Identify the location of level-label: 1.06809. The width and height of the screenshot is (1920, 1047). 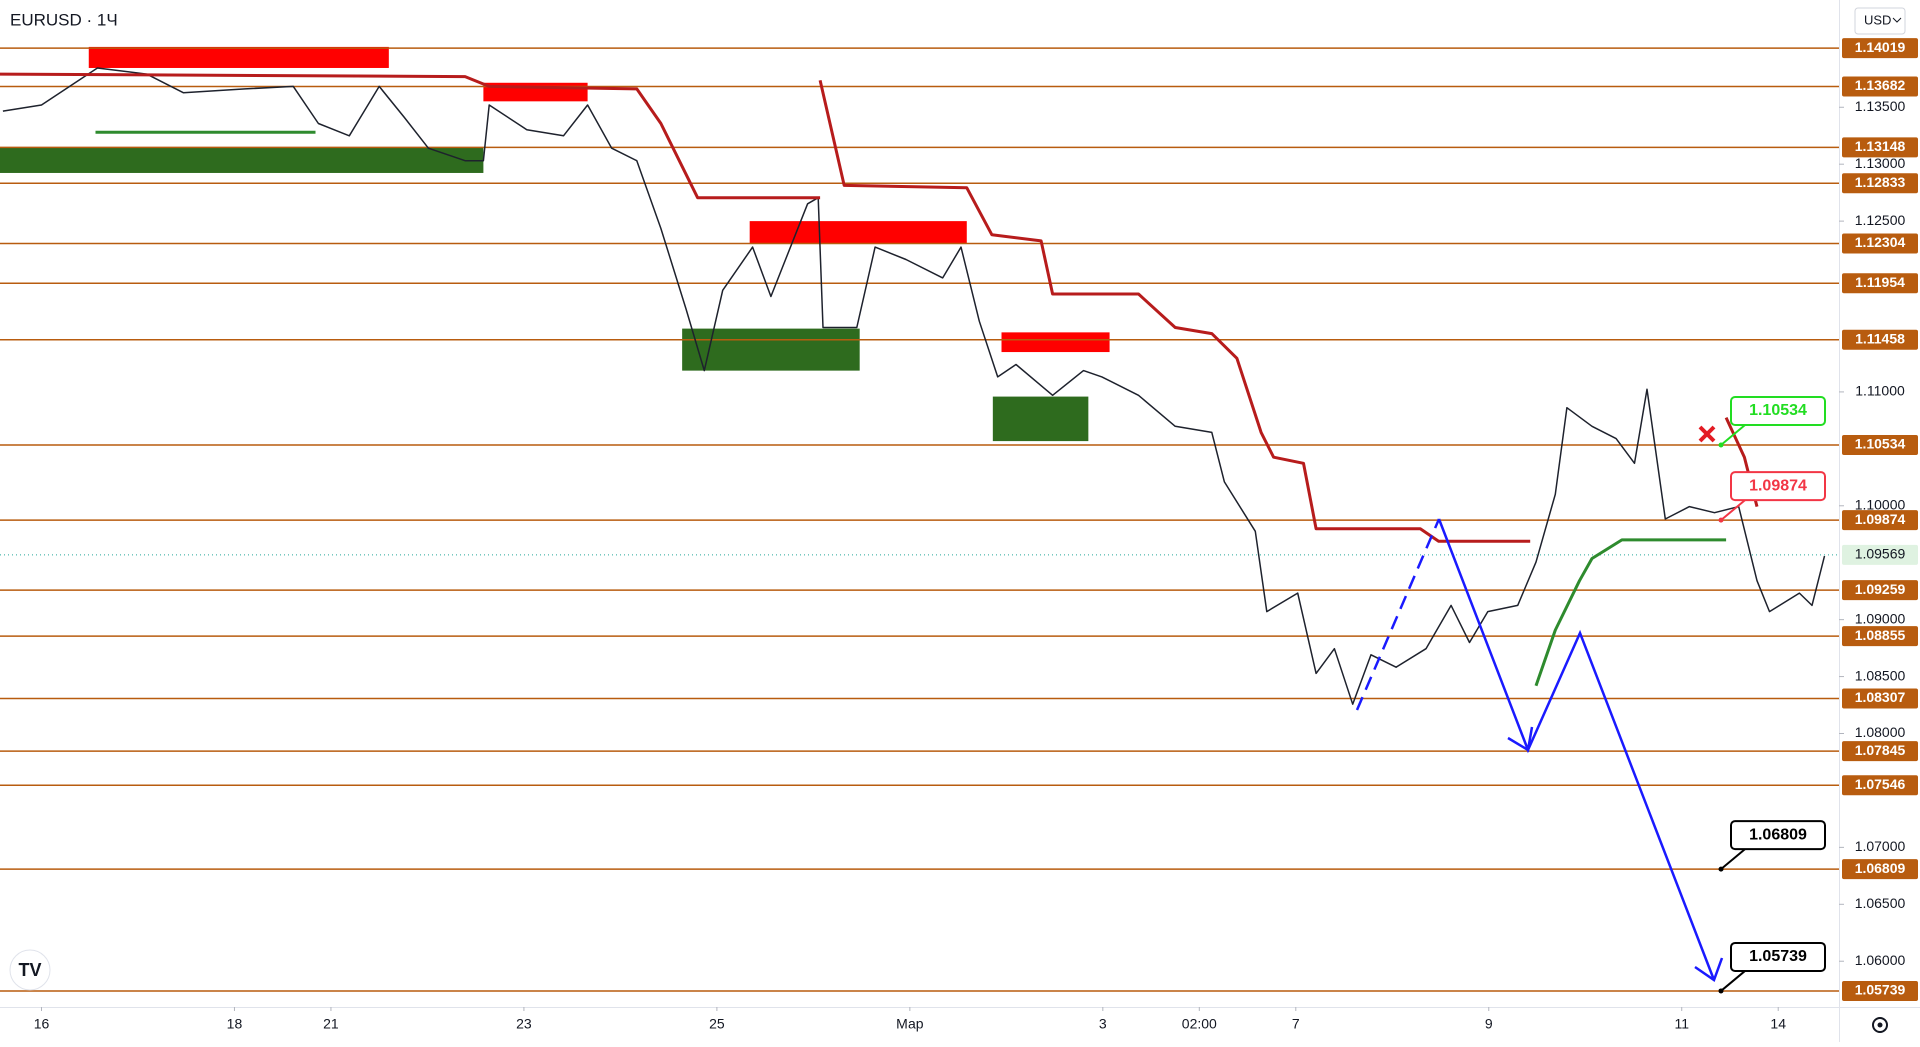
(1880, 868).